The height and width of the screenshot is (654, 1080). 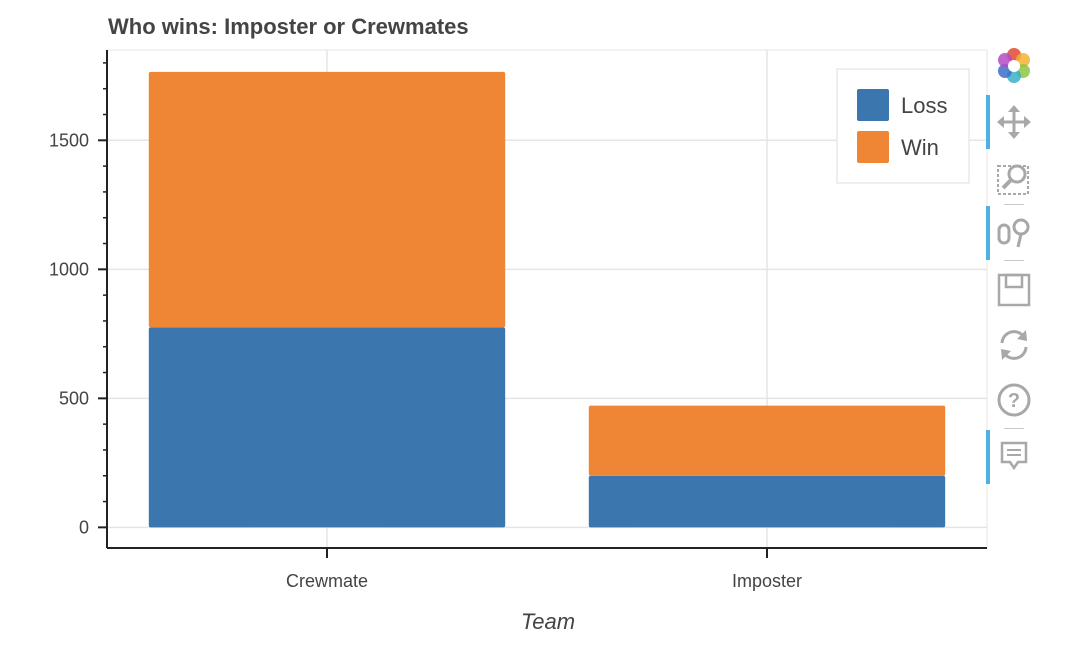 What do you see at coordinates (1014, 122) in the screenshot?
I see `pan-tool-icon` at bounding box center [1014, 122].